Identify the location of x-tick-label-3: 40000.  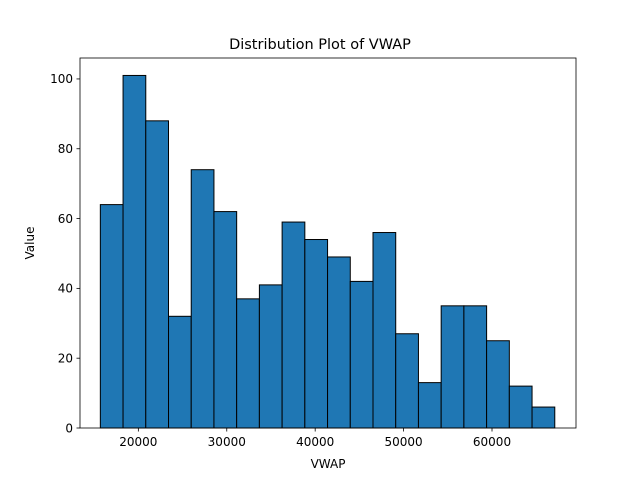
(315, 442).